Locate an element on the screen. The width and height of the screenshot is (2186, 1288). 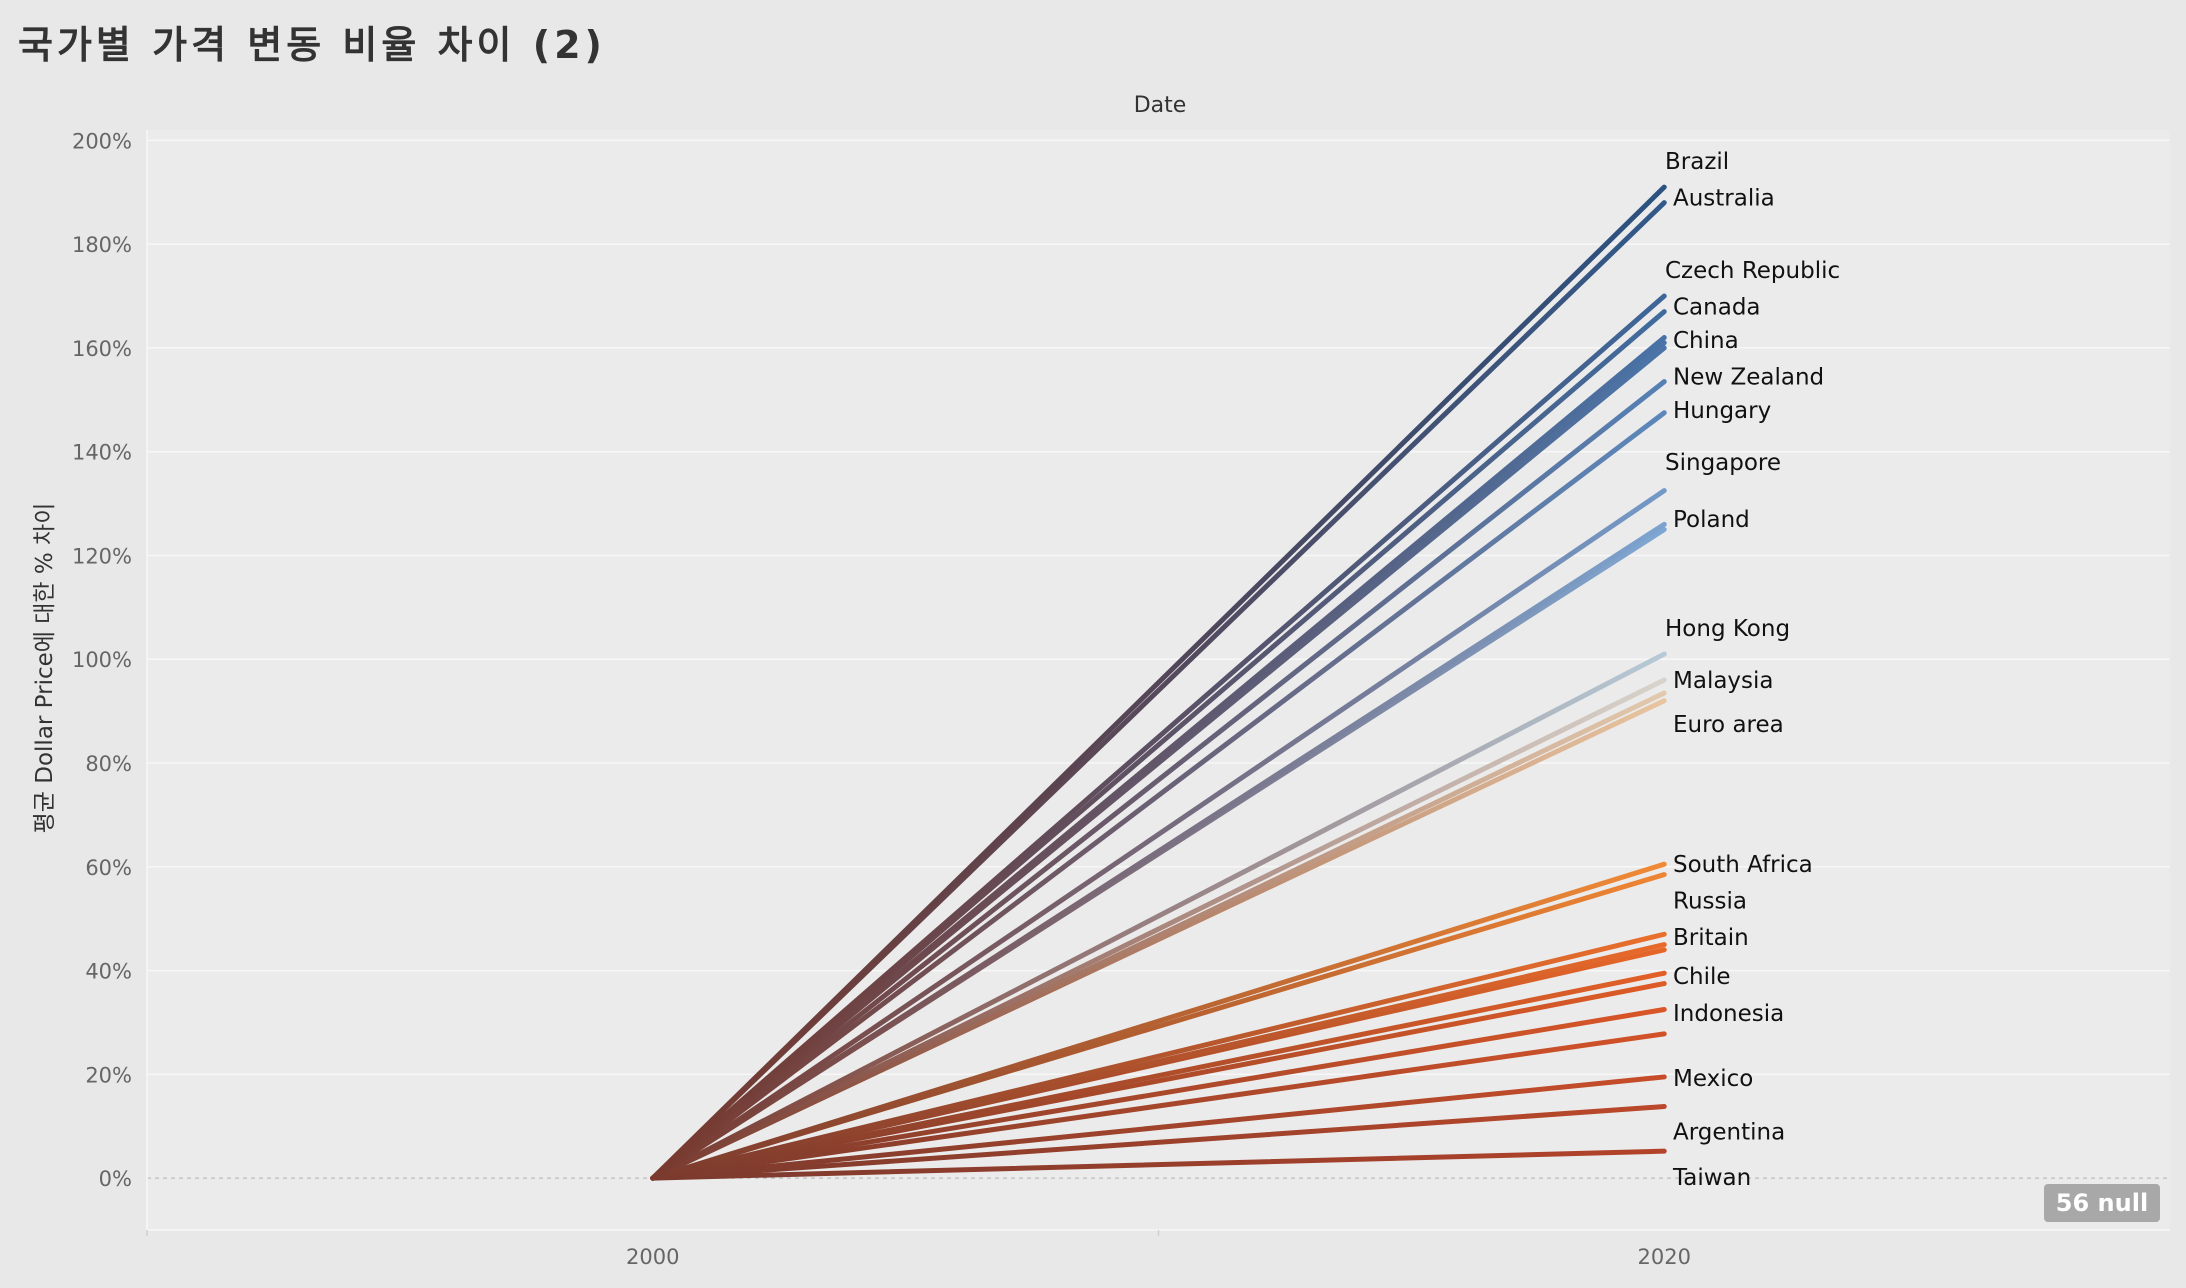
series-line-south-africa is located at coordinates (1158, 1021).